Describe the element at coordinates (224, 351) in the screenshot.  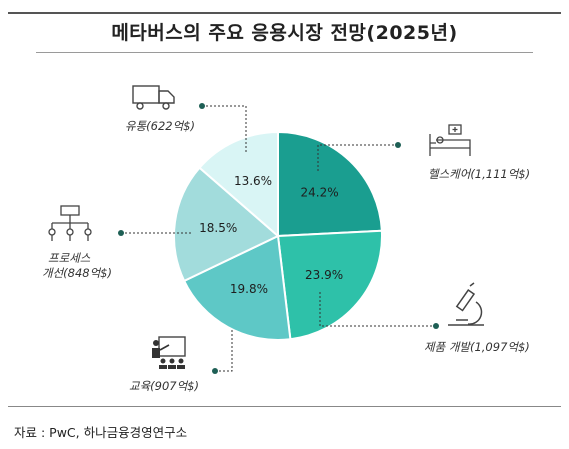
I see `leader-line-education` at that location.